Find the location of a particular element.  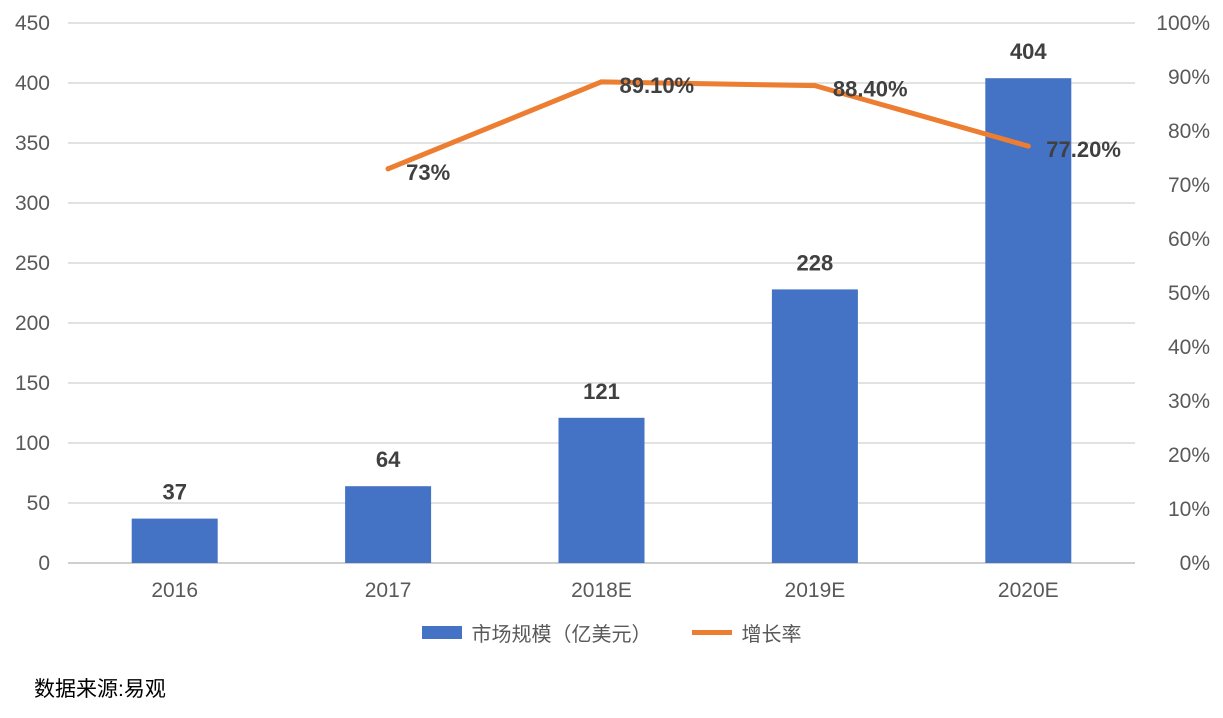

line-value-label: 73% is located at coordinates (428, 172).